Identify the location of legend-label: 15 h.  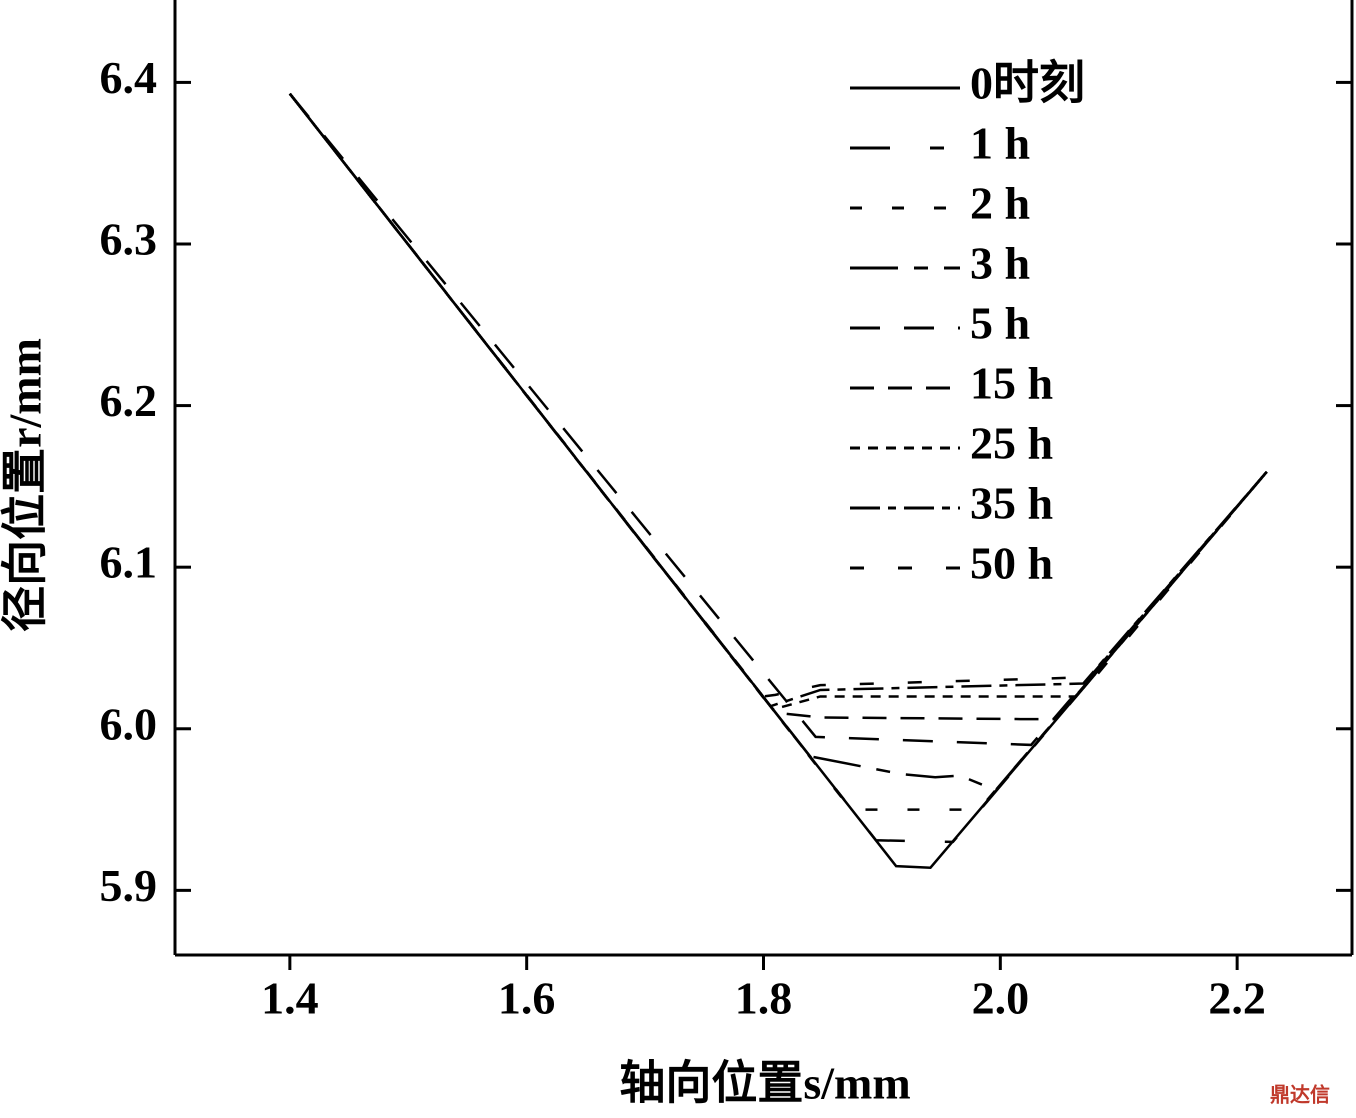
(1011, 383).